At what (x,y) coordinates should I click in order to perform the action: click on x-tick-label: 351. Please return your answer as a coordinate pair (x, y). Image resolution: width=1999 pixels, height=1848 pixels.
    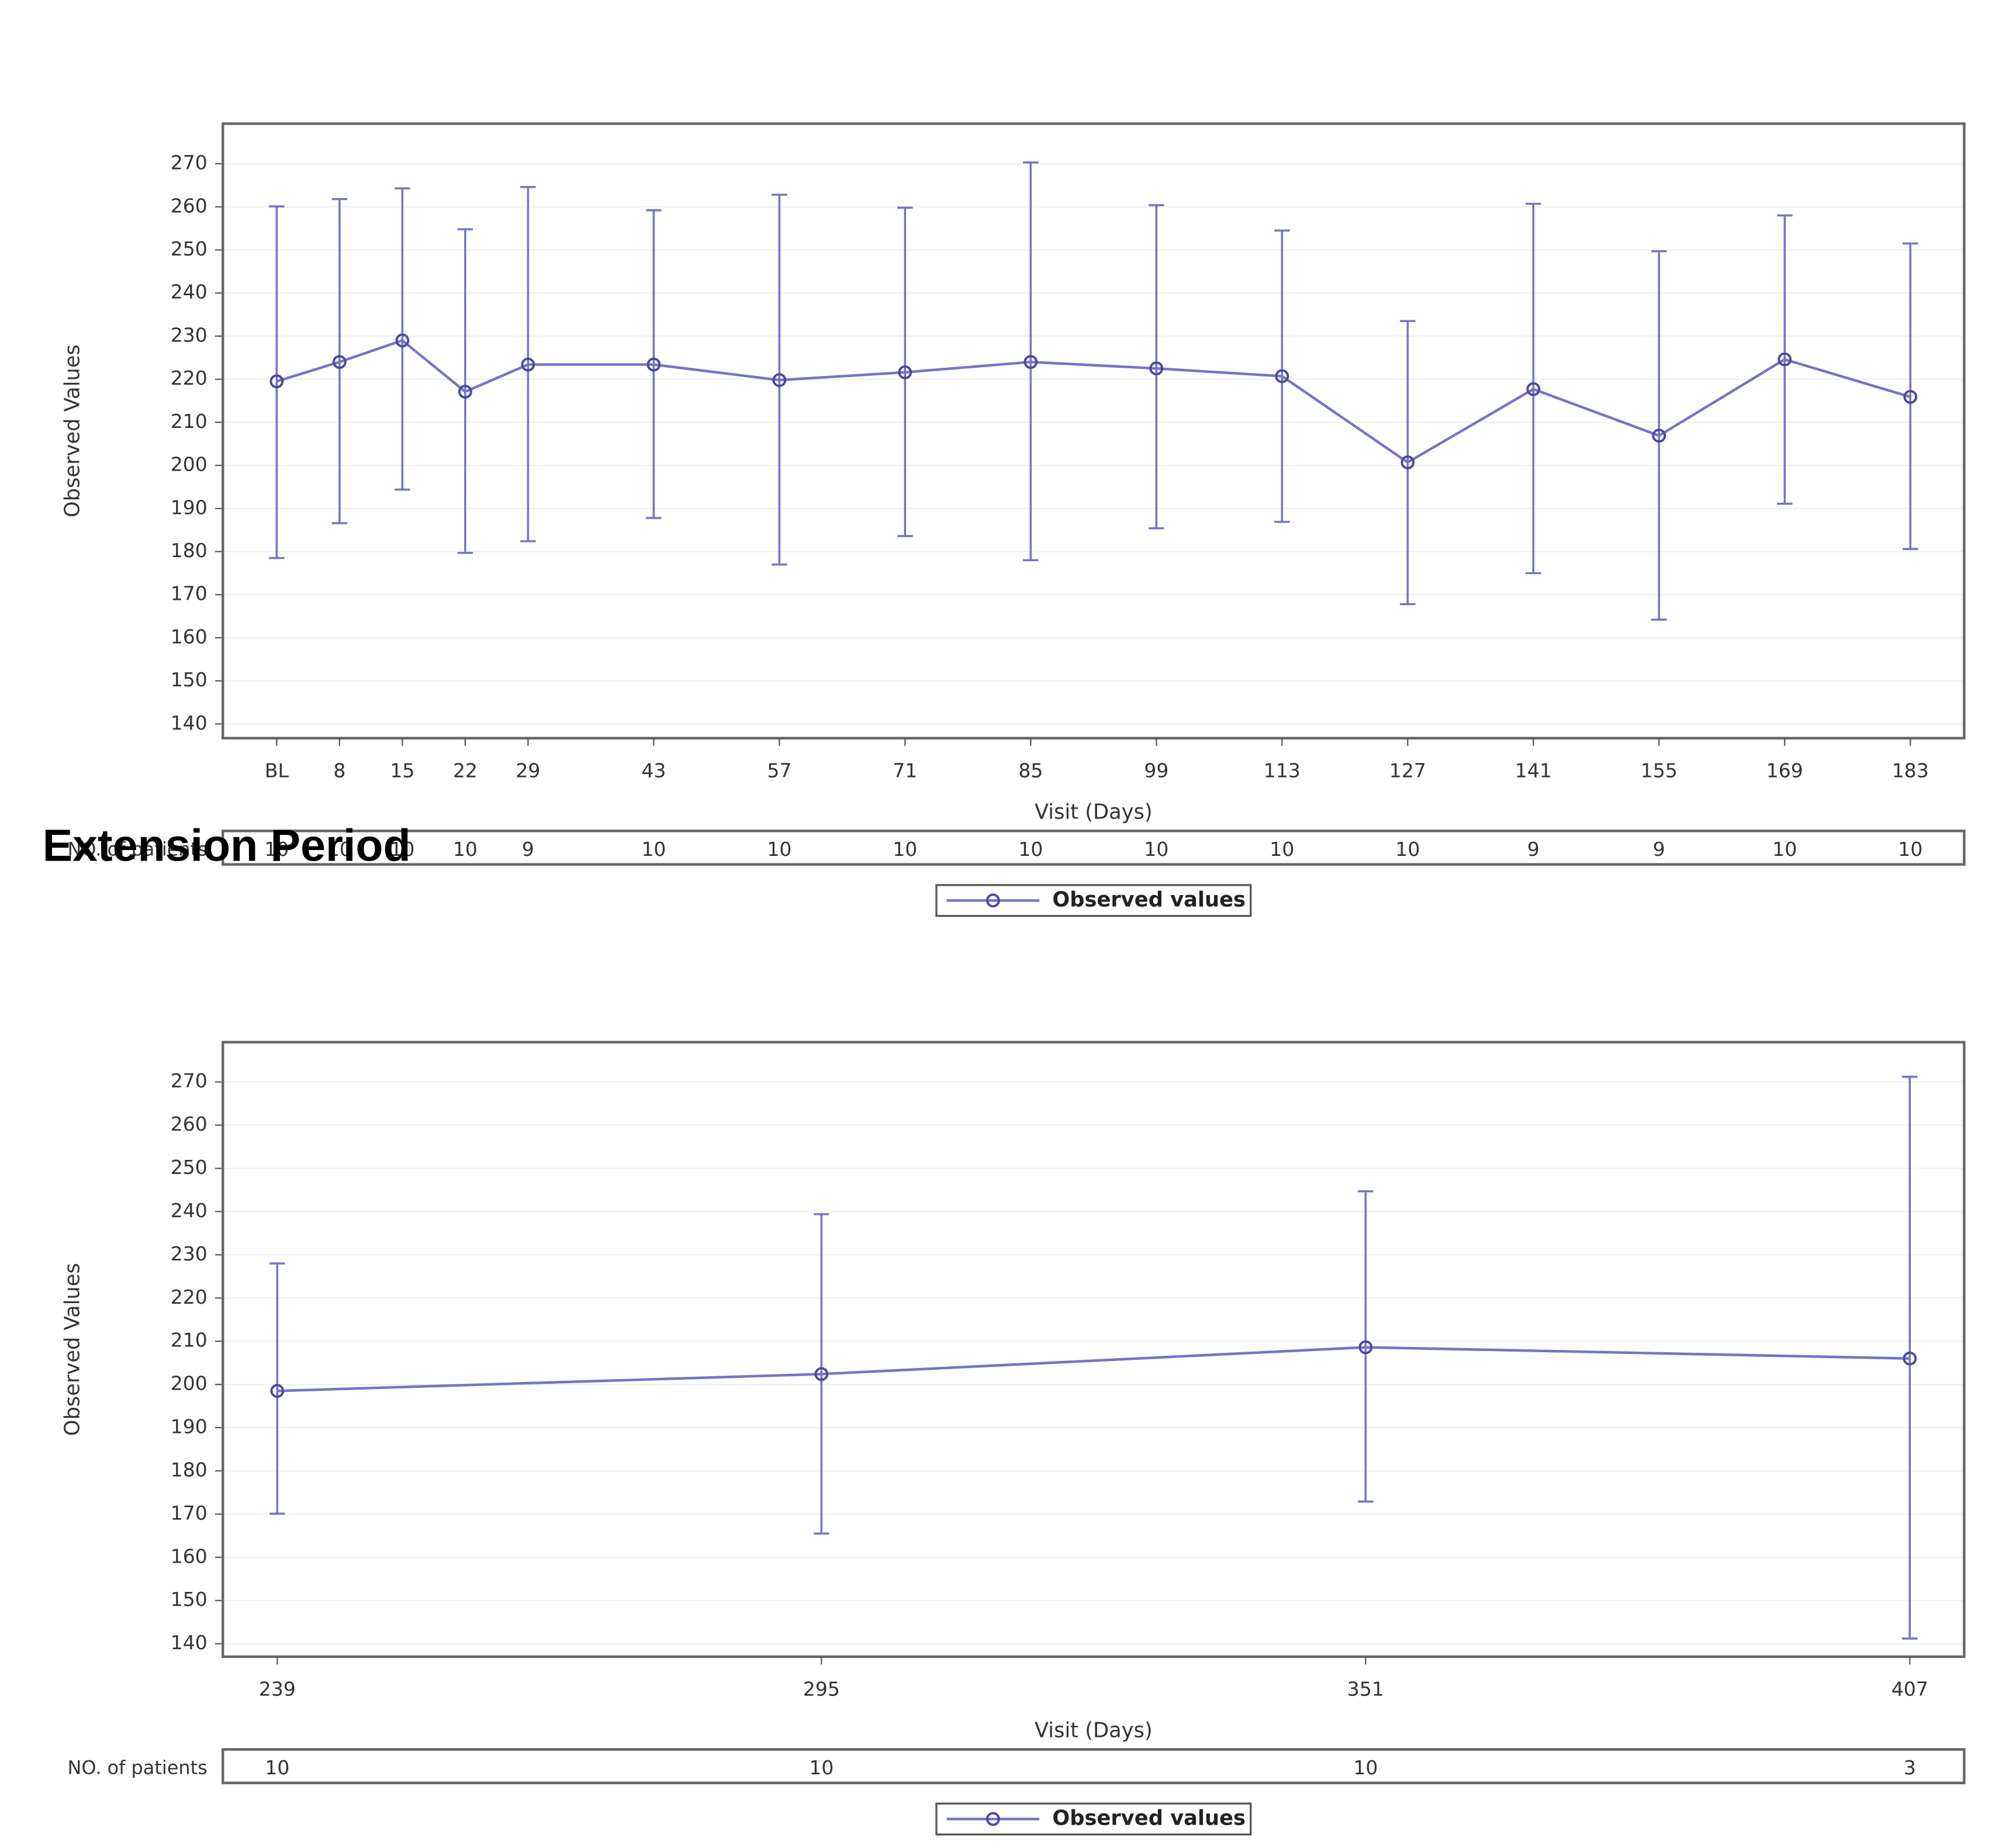
    Looking at the image, I should click on (1366, 1689).